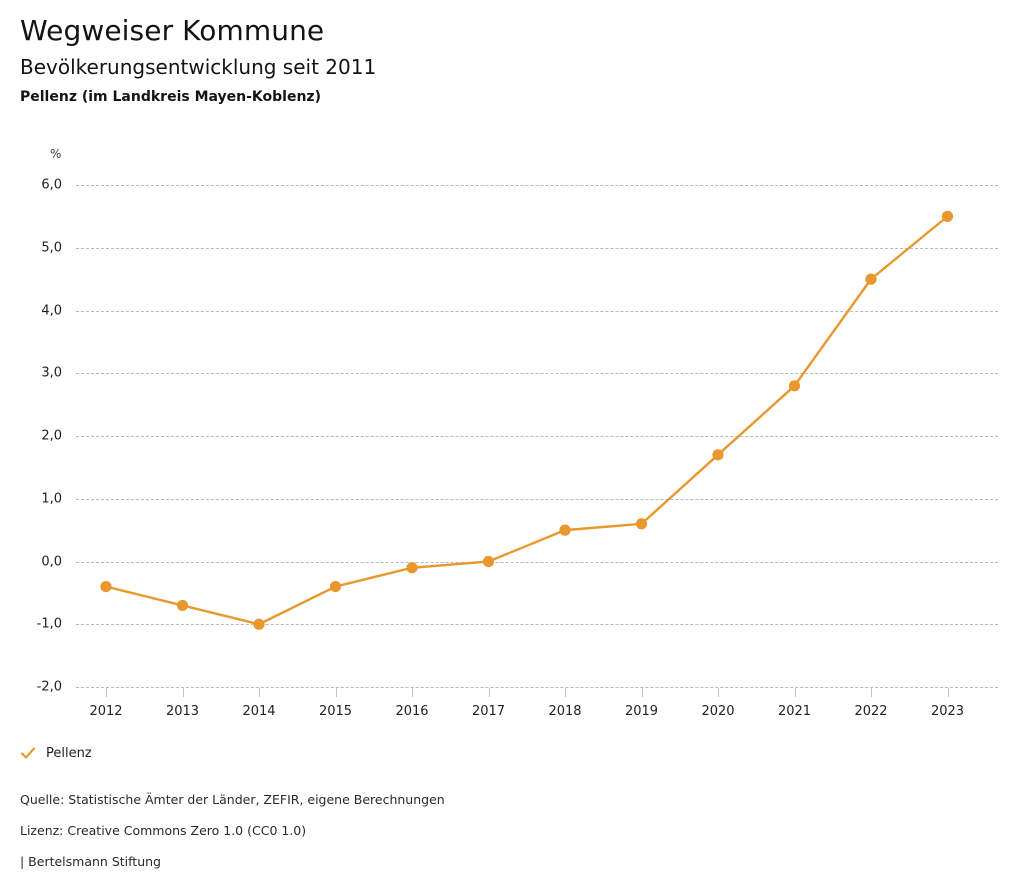  What do you see at coordinates (335, 711) in the screenshot?
I see `x-axis-tick-label: 2015` at bounding box center [335, 711].